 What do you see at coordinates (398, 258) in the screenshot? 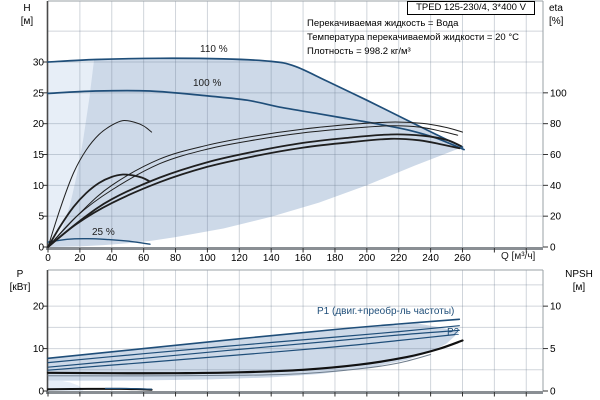
I see `x-tick-label: 220` at bounding box center [398, 258].